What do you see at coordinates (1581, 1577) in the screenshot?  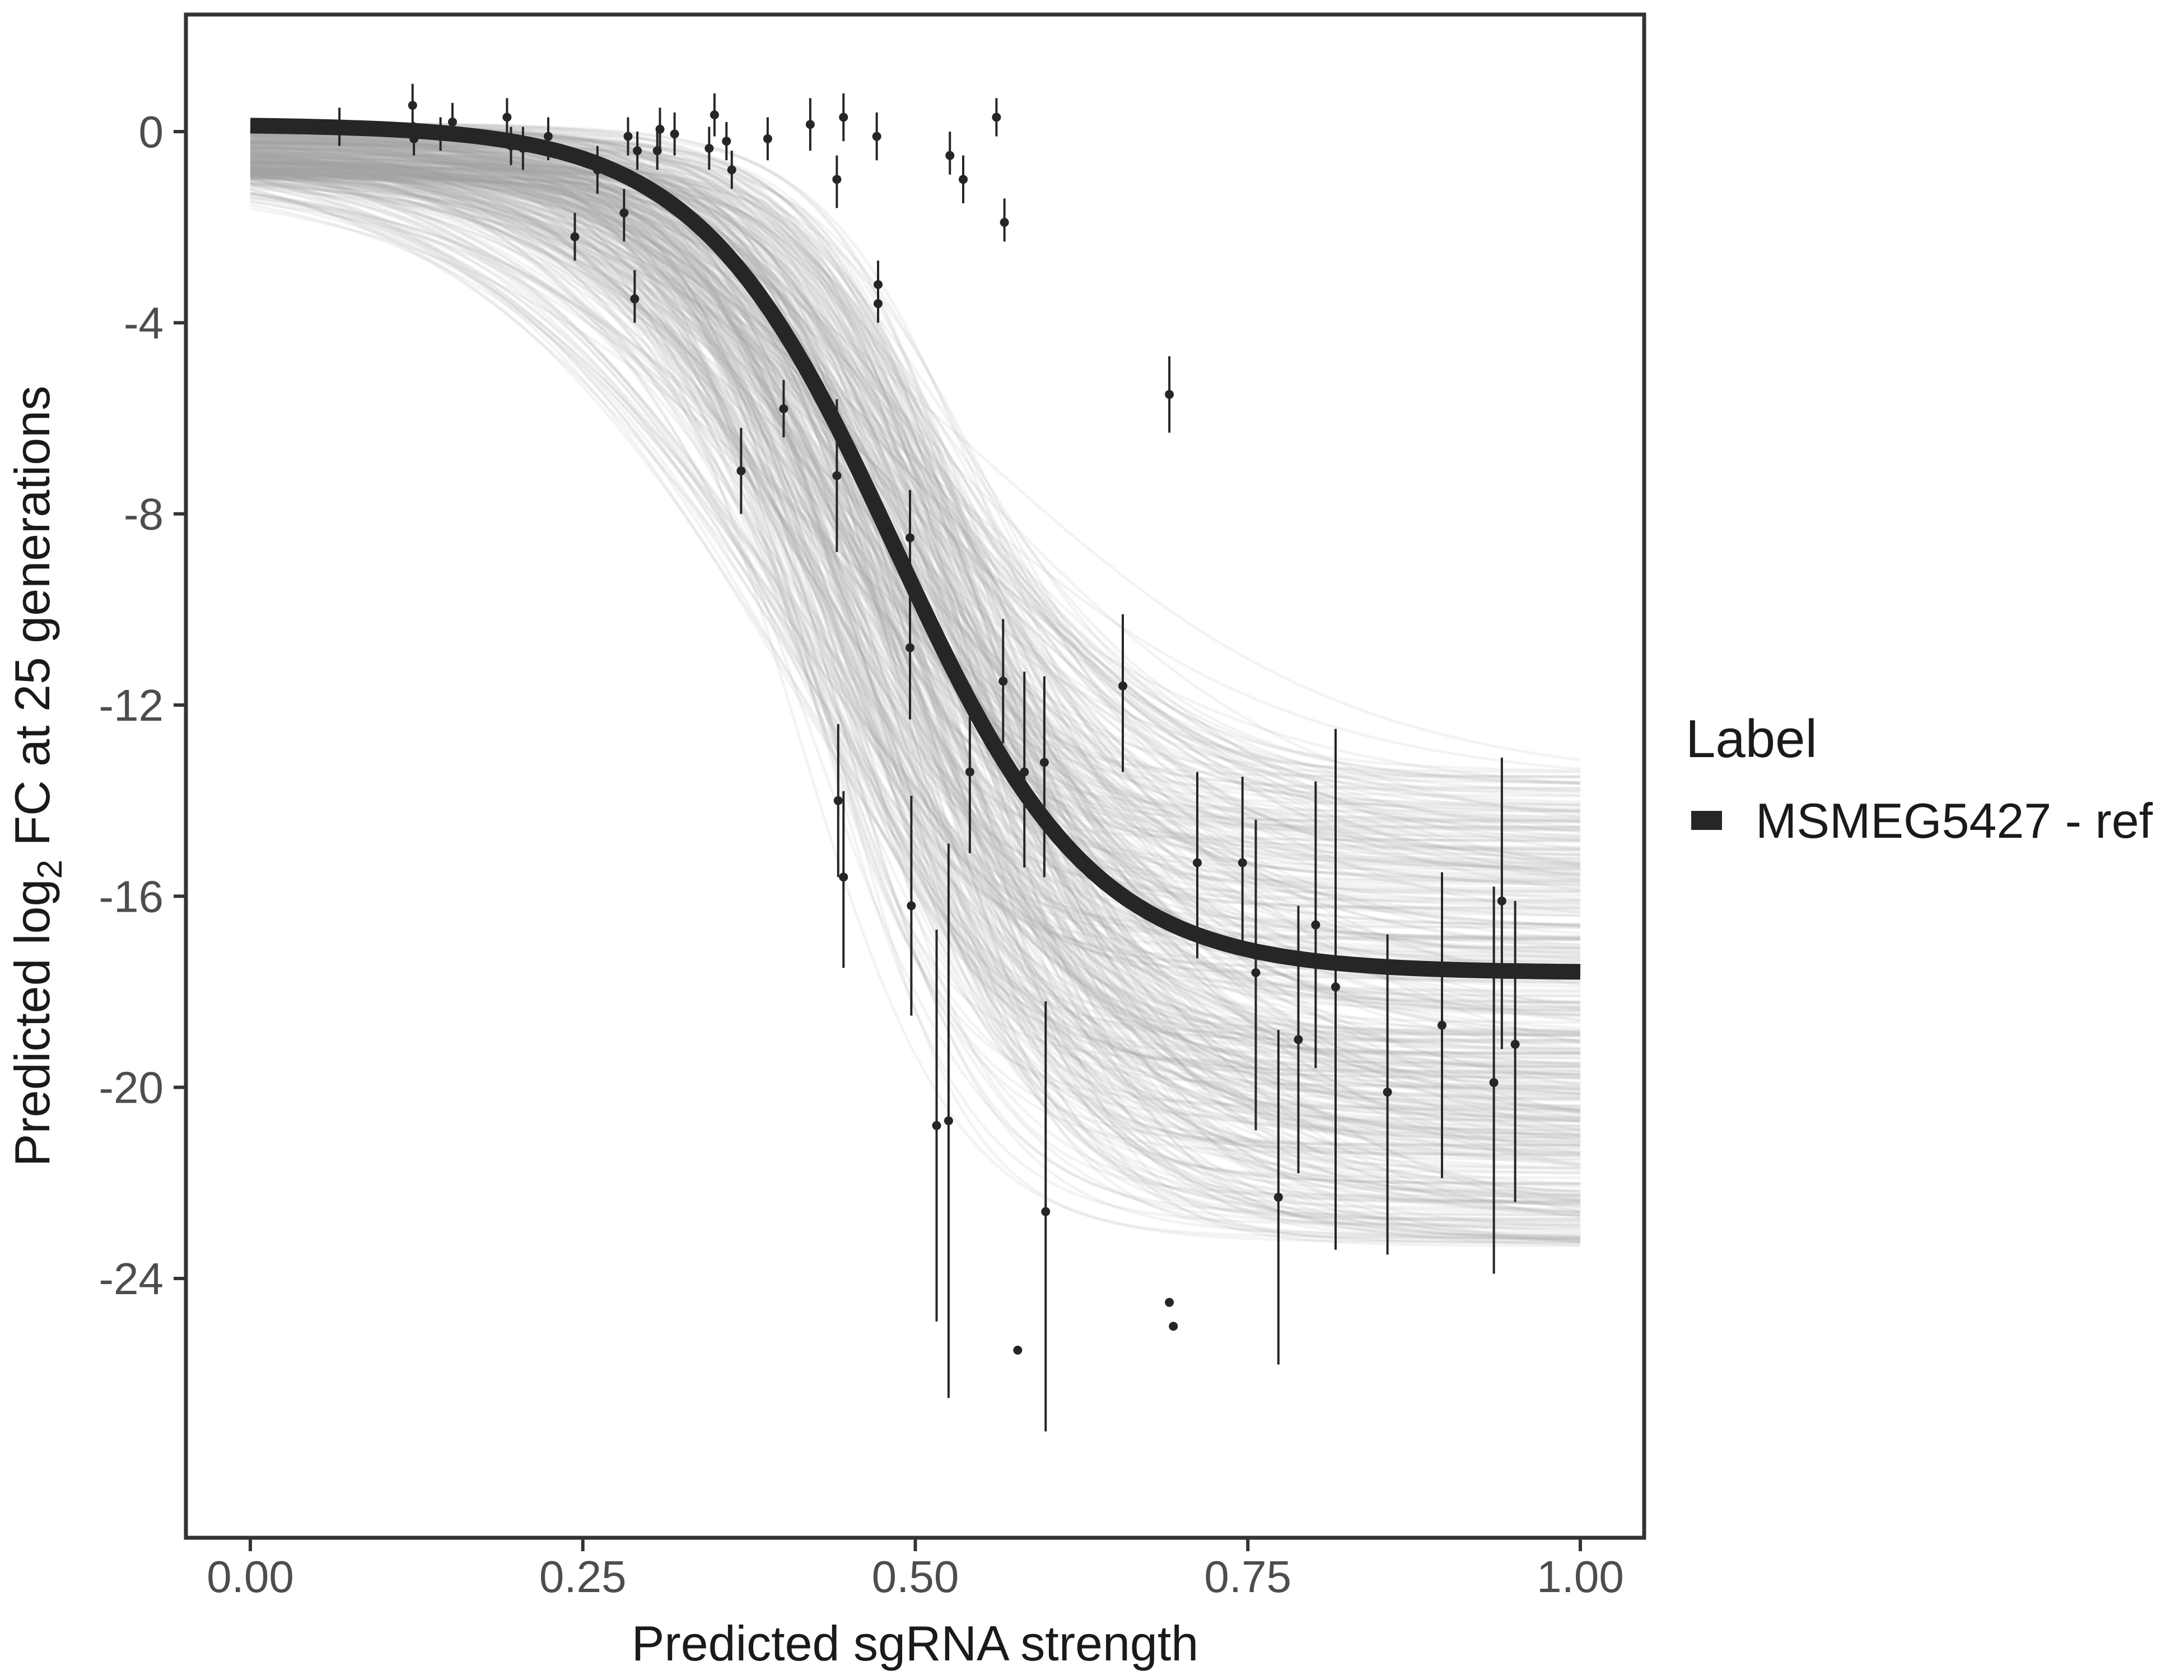 I see `x-tick-label: 1.00` at bounding box center [1581, 1577].